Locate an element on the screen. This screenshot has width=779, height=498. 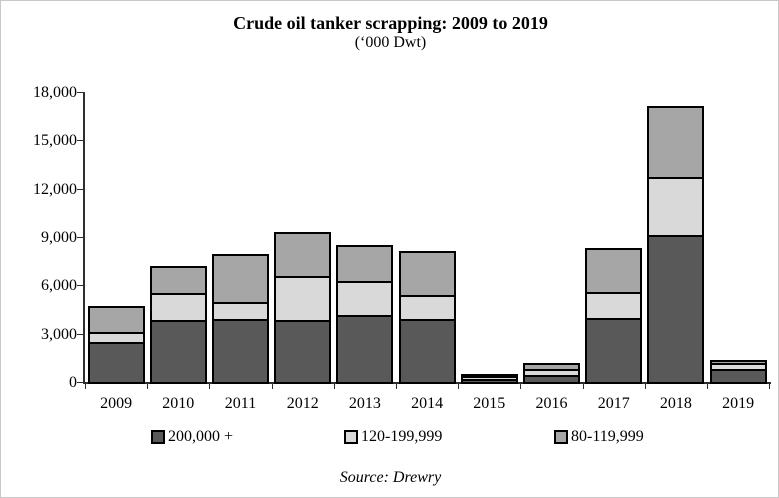
legend-item: 200,000 + is located at coordinates (192, 437).